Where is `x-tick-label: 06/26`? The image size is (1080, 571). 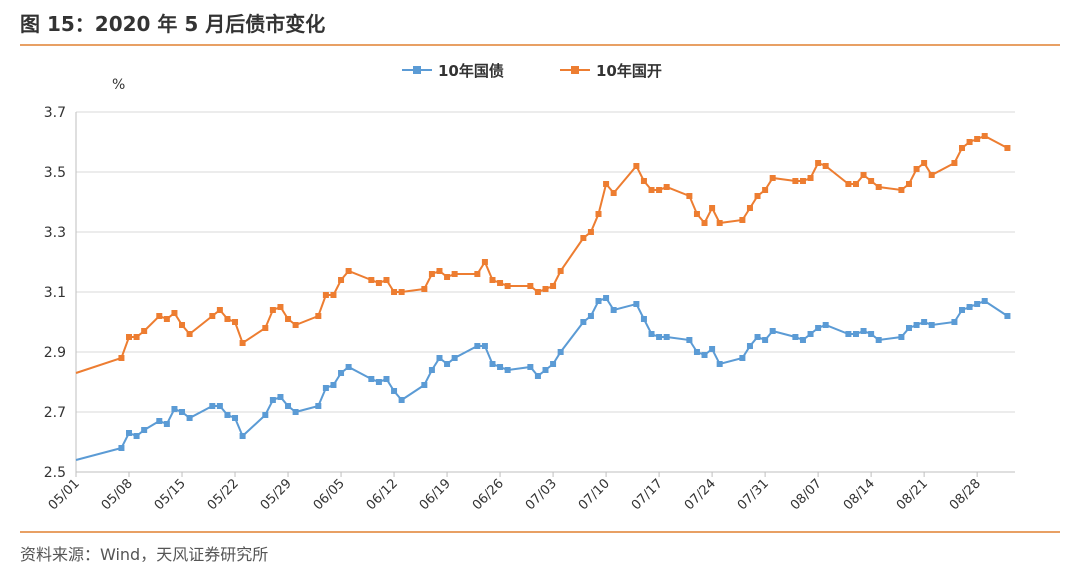 x-tick-label: 06/26 is located at coordinates (488, 494).